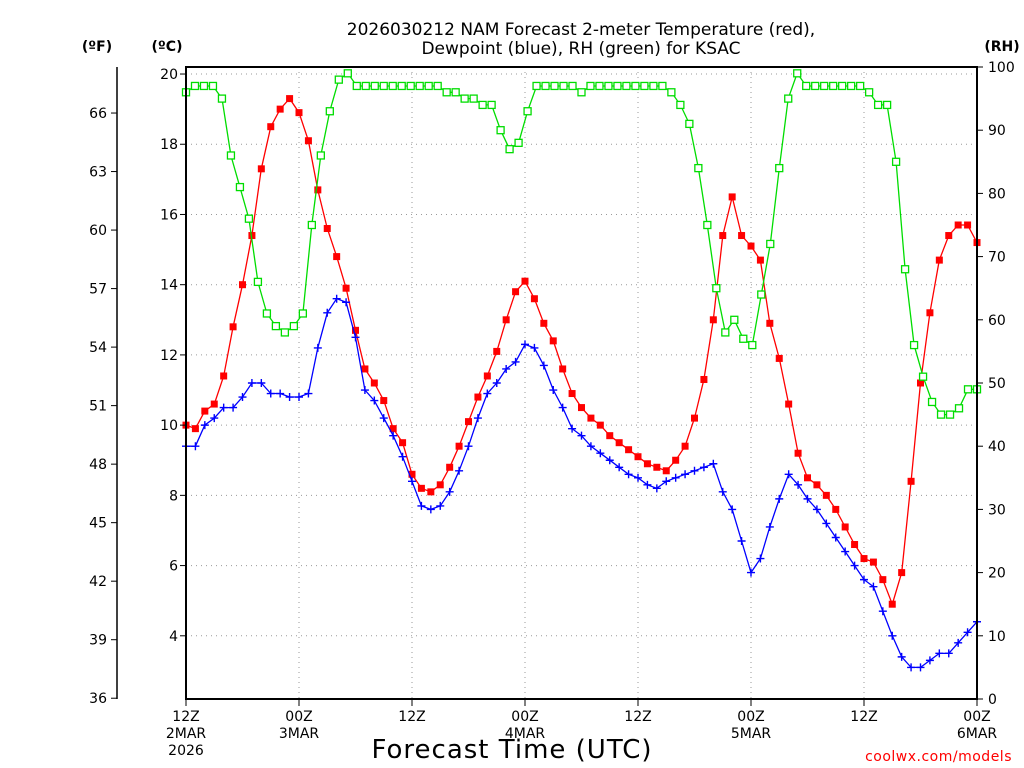 The height and width of the screenshot is (768, 1024). I want to click on celsius-unit-label: (ºC), so click(167, 47).